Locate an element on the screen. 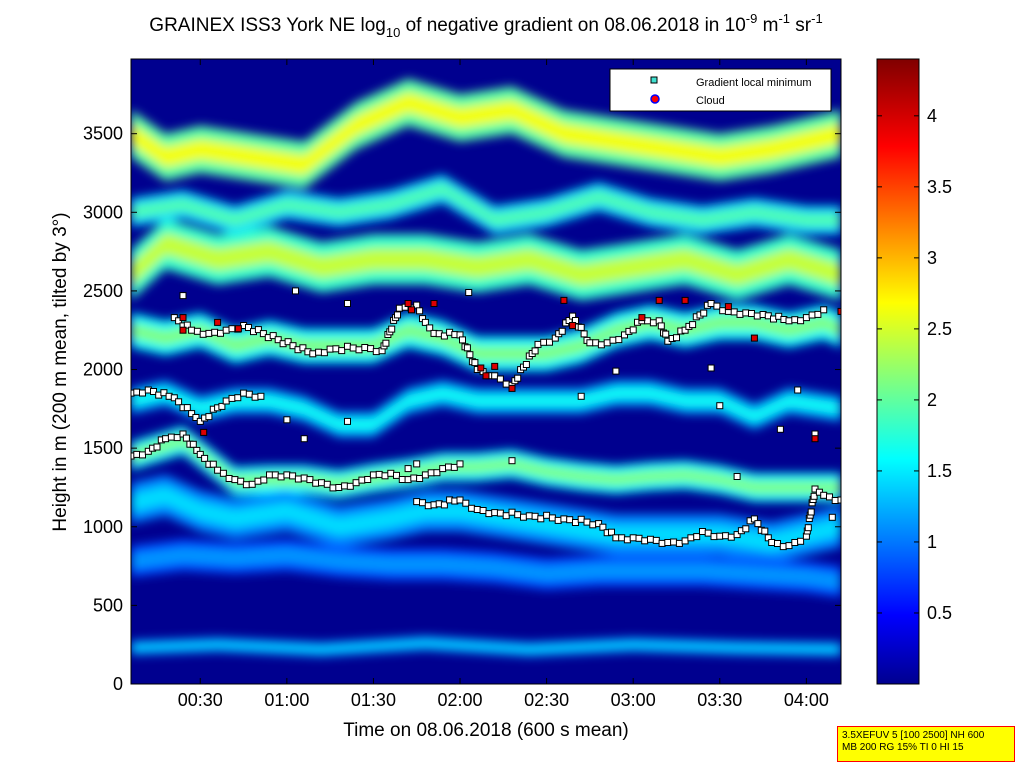 This screenshot has height=767, width=1023. x-tick-label: 02:00 is located at coordinates (460, 700).